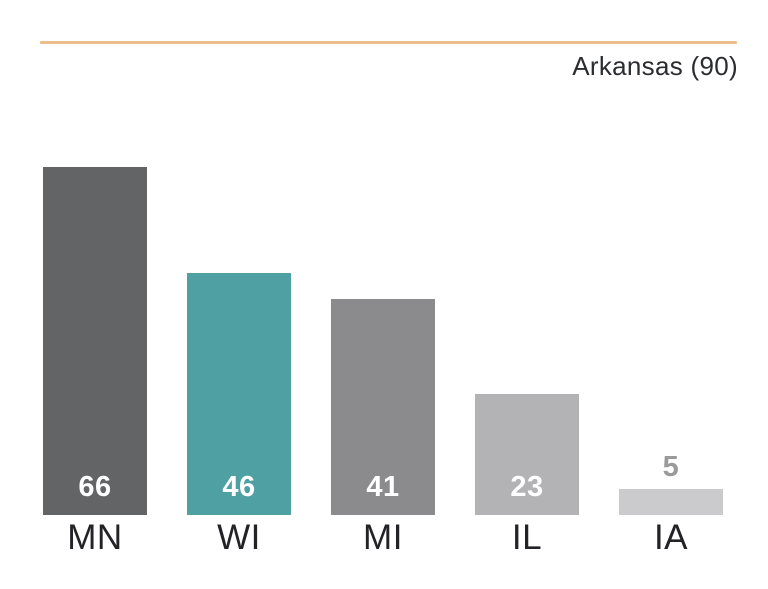 This screenshot has width=768, height=589. I want to click on bar-group-il: 23 IL, so click(527, 280).